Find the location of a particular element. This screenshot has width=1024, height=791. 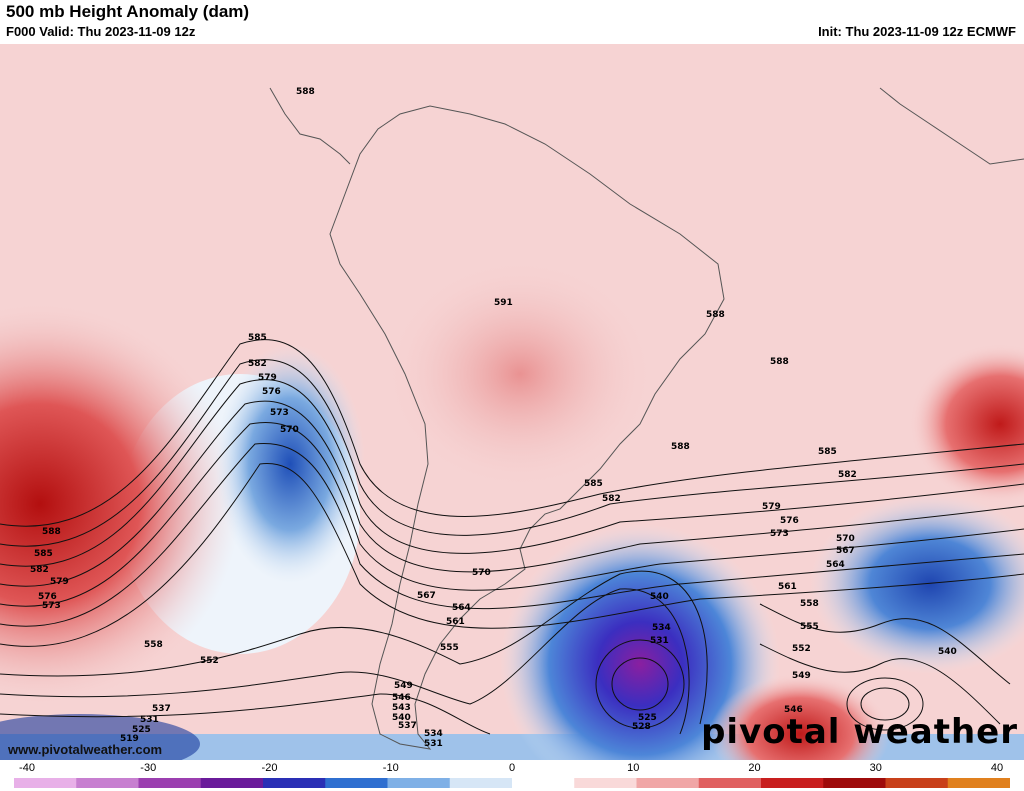

west-ridge is located at coordinates (120, 504).